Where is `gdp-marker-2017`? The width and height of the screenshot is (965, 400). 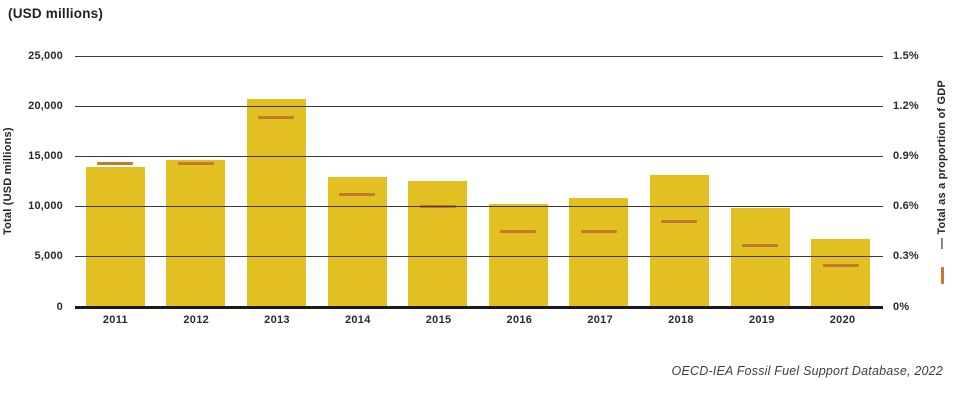
gdp-marker-2017 is located at coordinates (598, 232).